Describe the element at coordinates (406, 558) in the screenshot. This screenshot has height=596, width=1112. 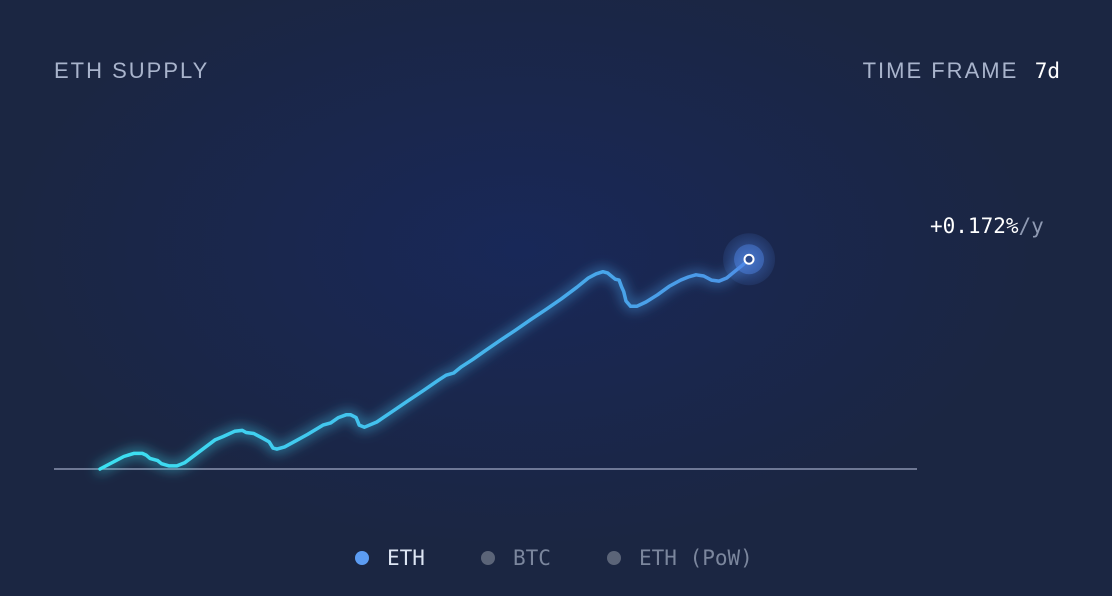
I see `legend-label: ETH` at that location.